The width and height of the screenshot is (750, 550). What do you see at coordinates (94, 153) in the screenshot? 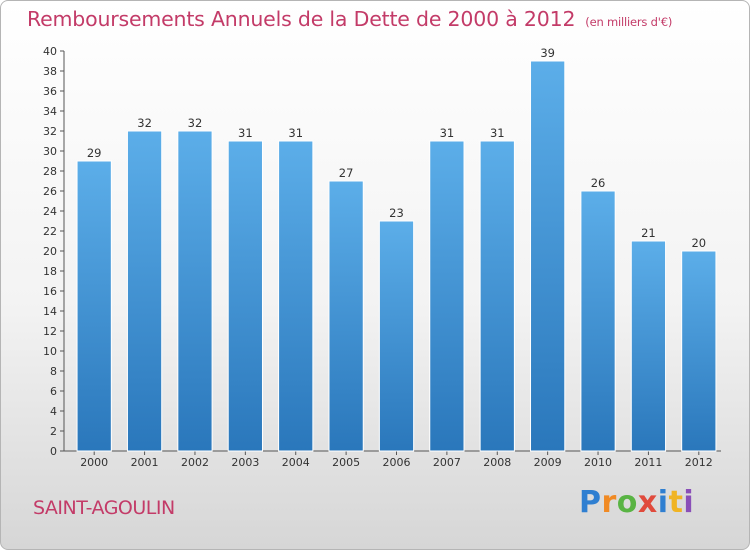
I see `data-label-2000: 29` at bounding box center [94, 153].